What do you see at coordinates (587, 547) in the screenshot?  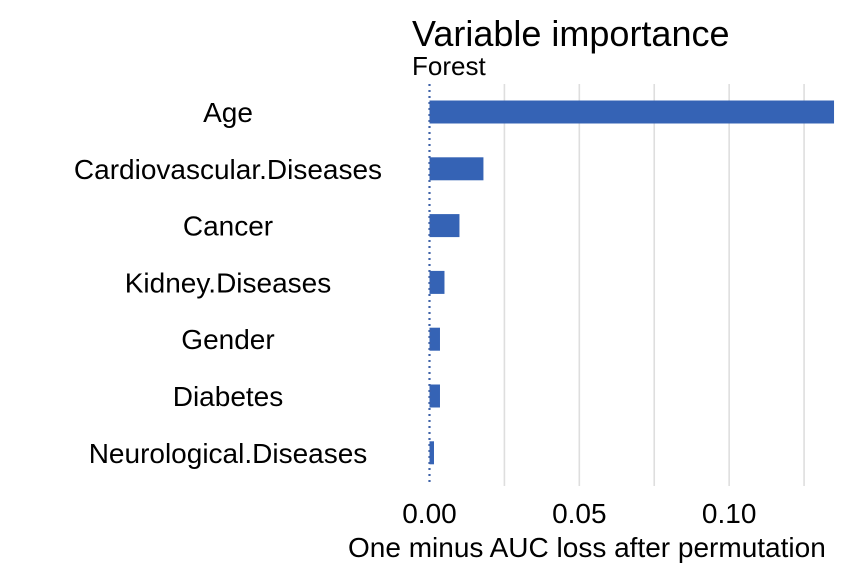 I see `x-axis-title: One minus AUC loss after permutation` at bounding box center [587, 547].